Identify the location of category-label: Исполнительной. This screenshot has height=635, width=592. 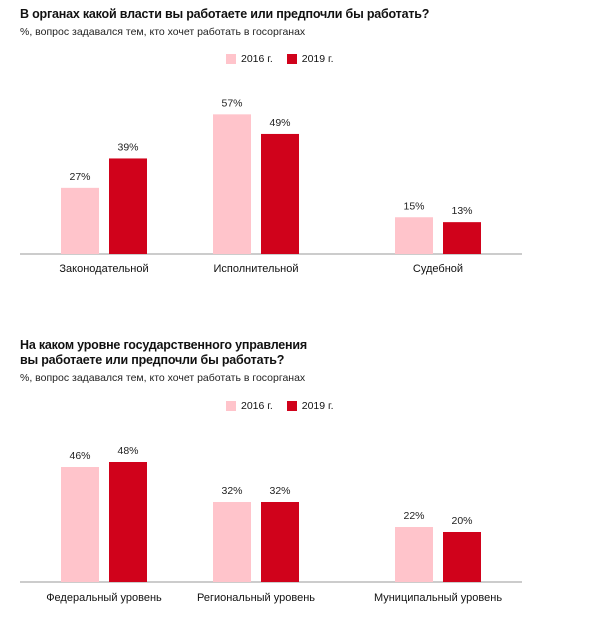
(255, 269).